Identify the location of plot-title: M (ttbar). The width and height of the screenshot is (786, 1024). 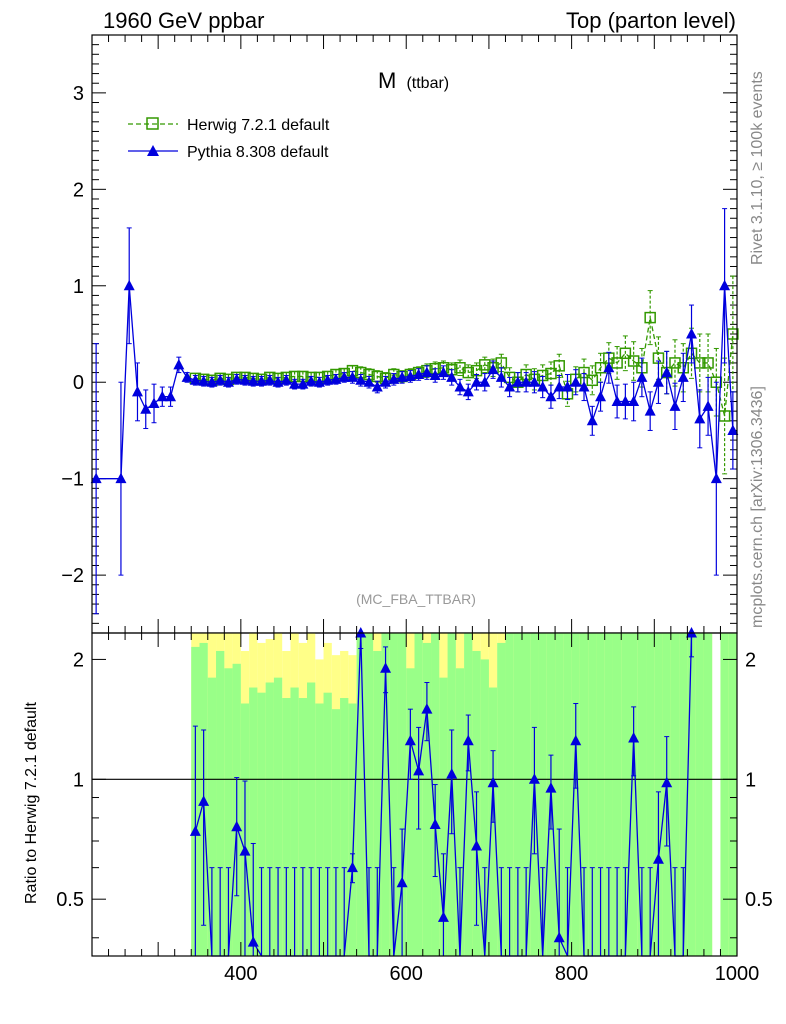
(413, 80).